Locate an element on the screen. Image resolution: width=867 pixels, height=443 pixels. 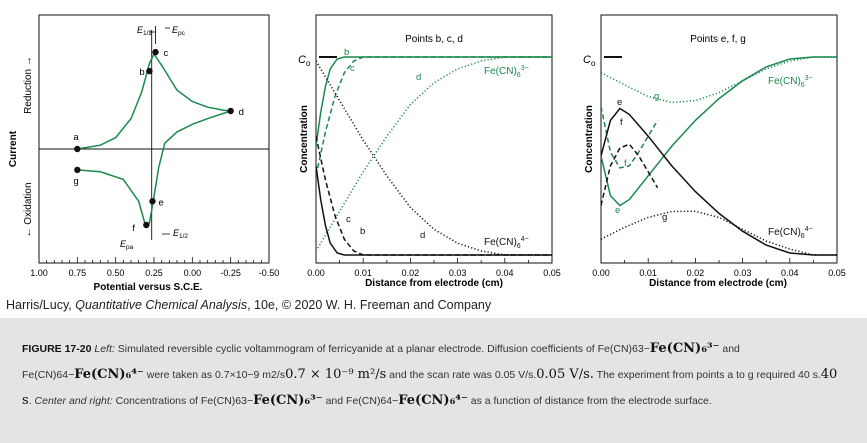
right-x-ticks: 0.00 0.01 0.02 0.03 0.04 0.05 is located at coordinates (719, 268).